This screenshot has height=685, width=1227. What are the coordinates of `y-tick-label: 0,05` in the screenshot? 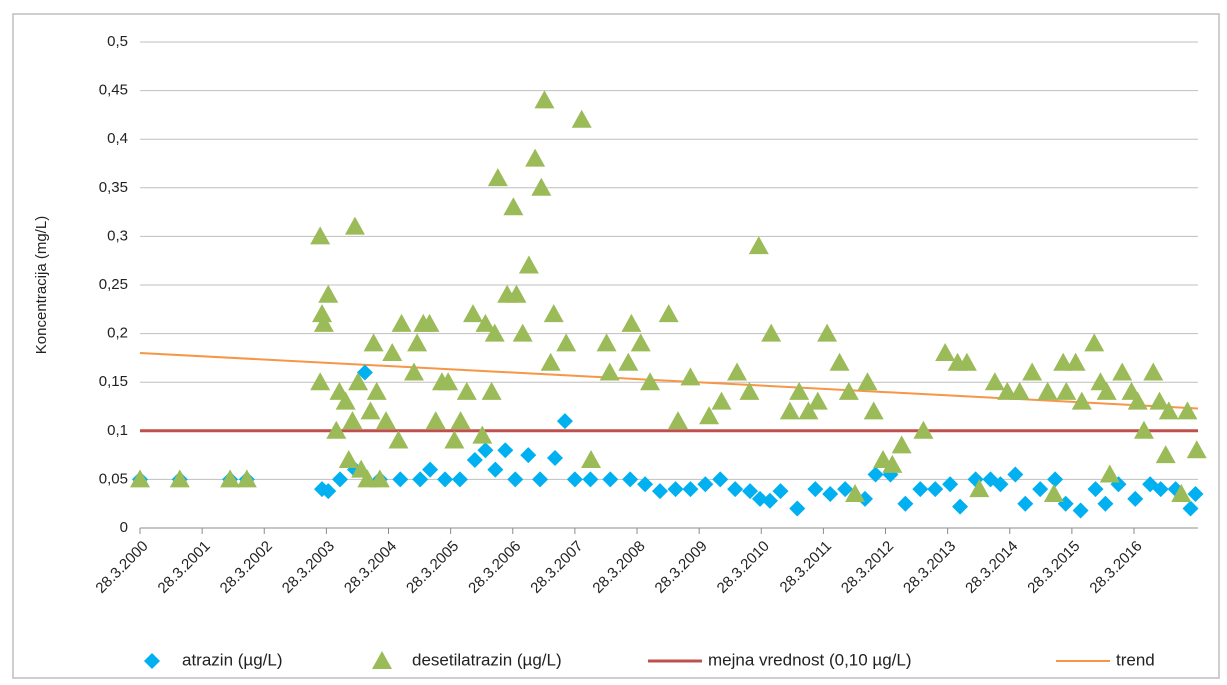 It's located at (113, 478).